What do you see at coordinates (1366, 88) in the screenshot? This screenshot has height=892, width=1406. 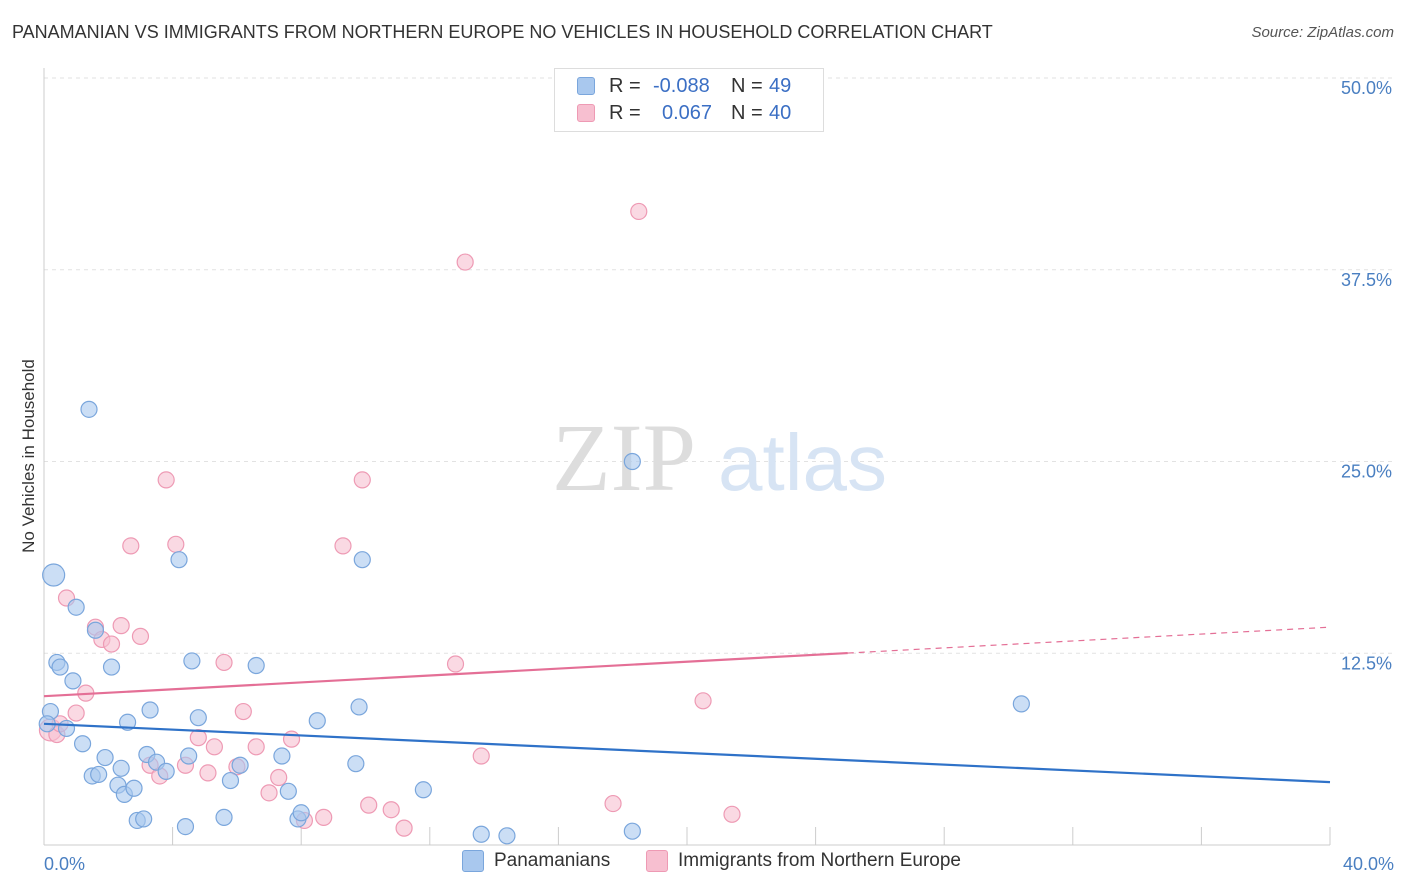 I see `y-tick-label: 50.0%` at bounding box center [1366, 88].